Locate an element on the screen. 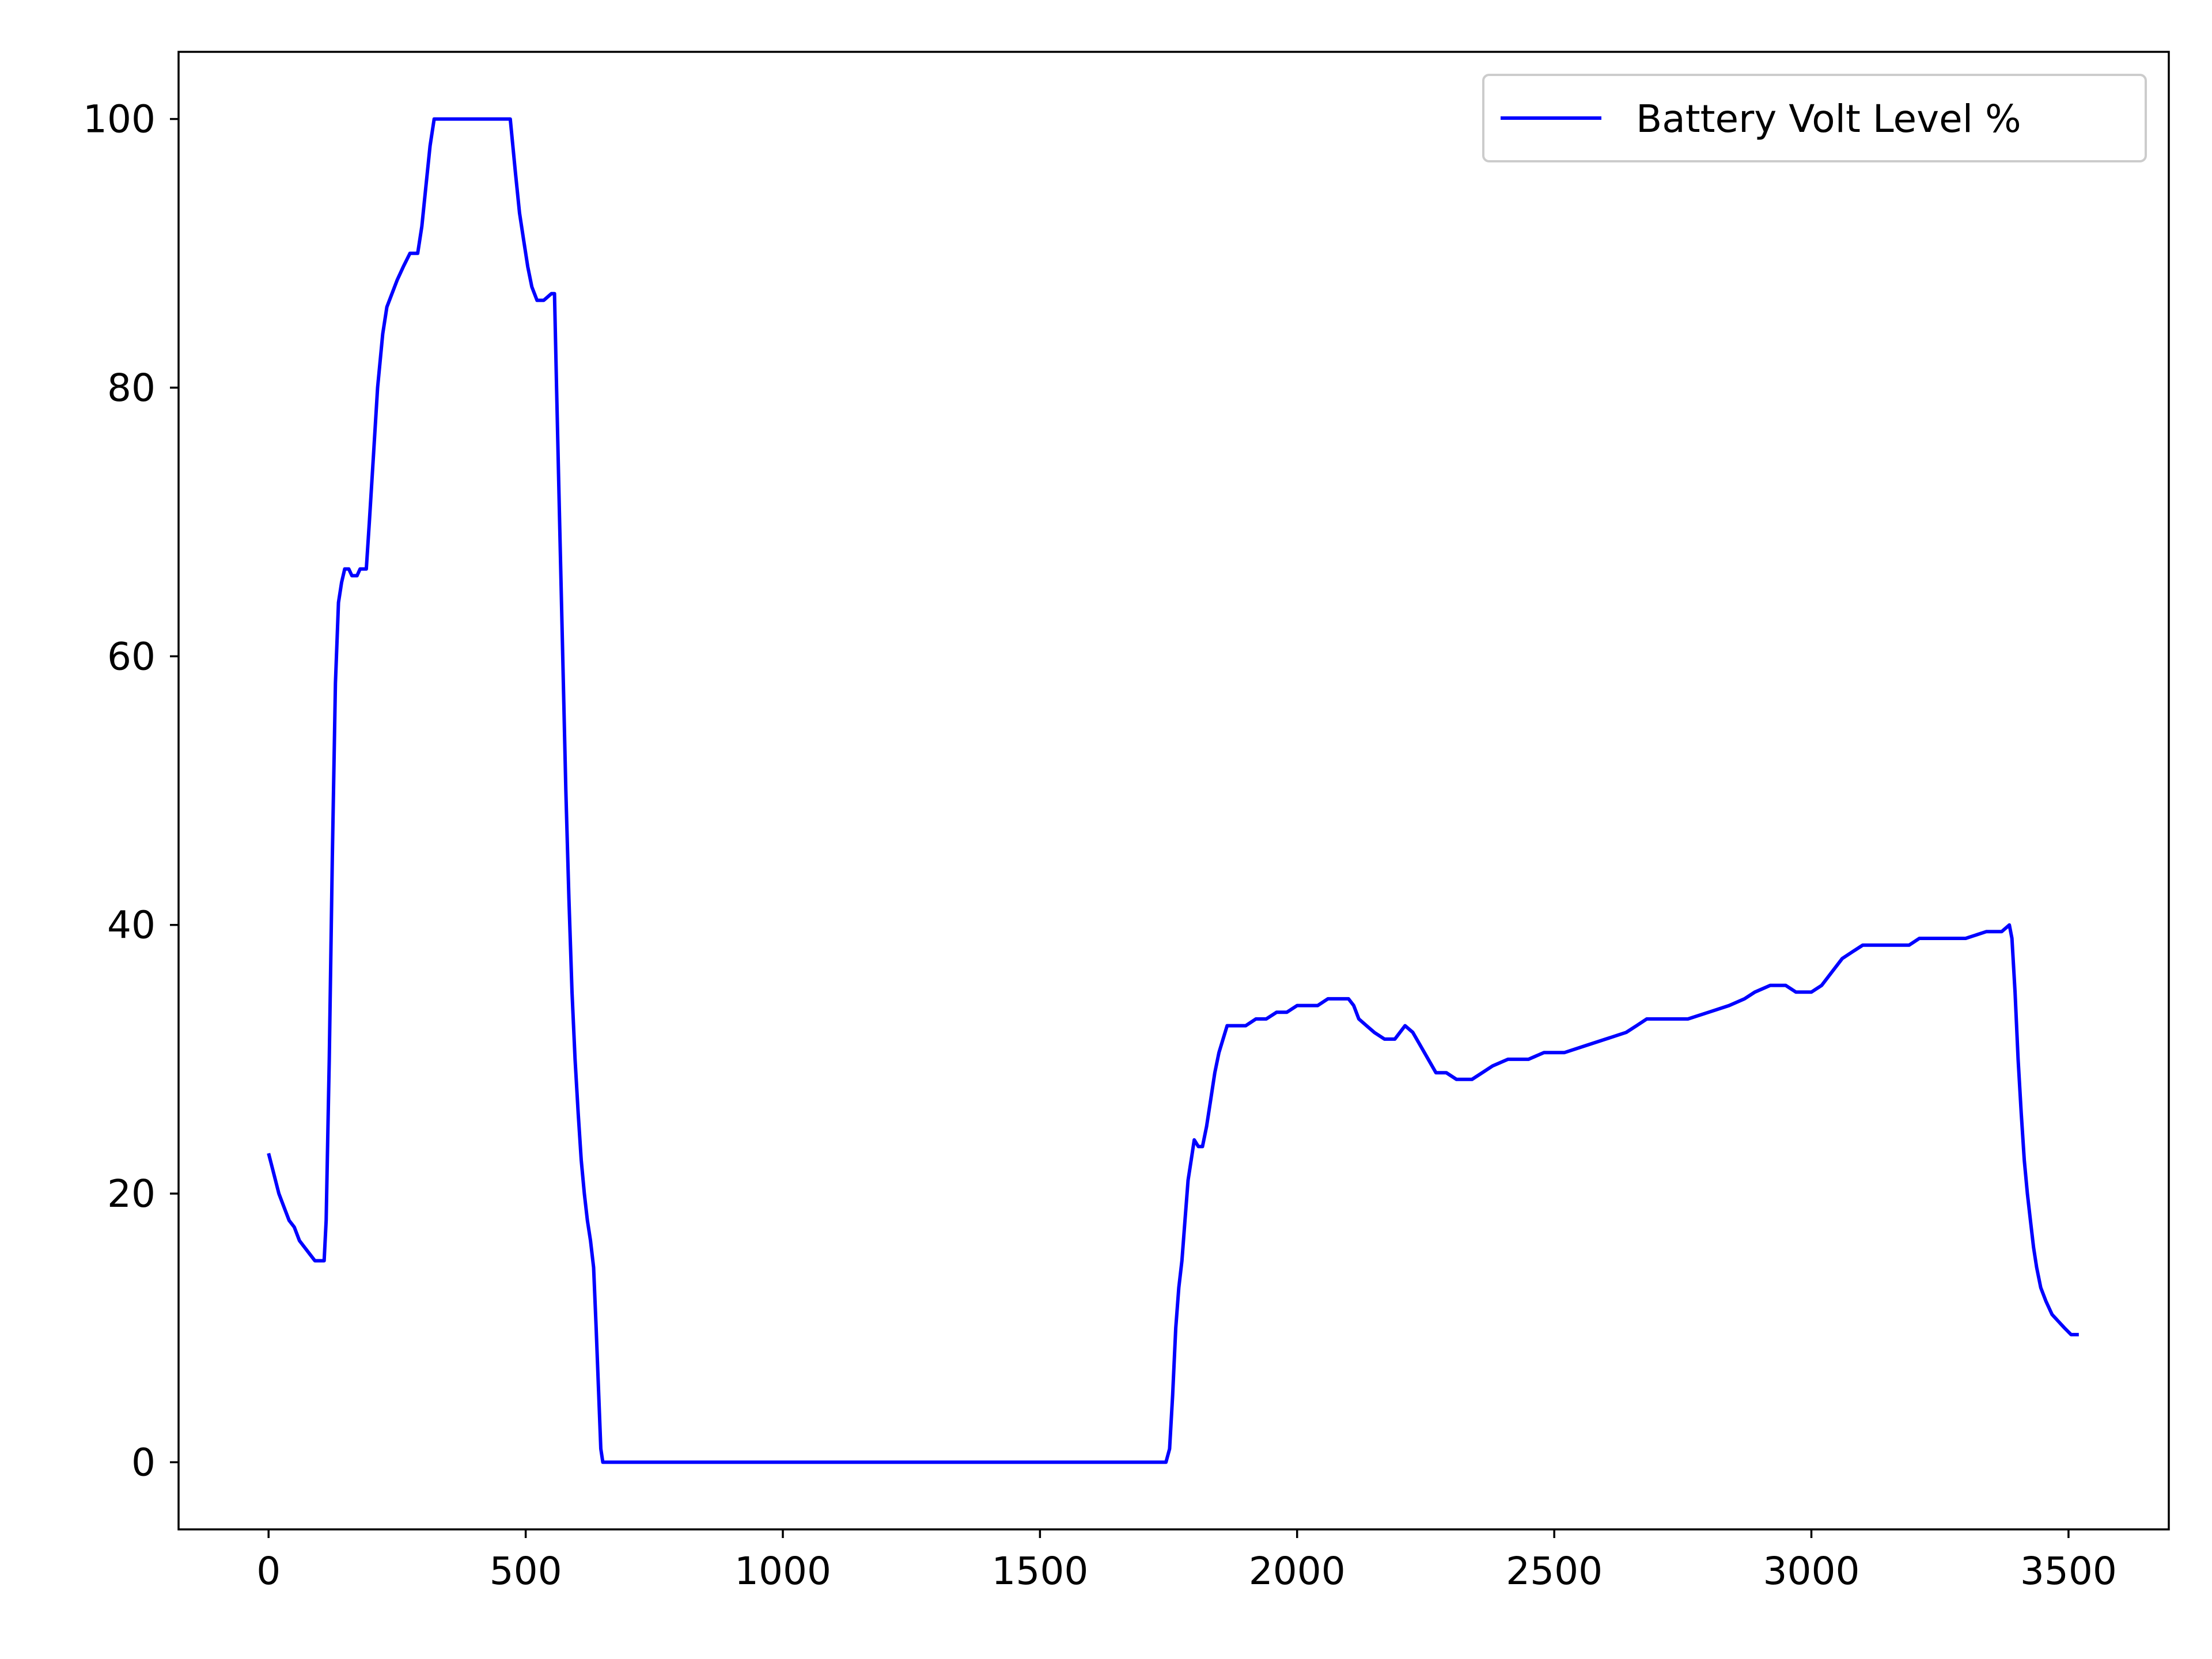  y-tick-label: 100 is located at coordinates (119, 119).